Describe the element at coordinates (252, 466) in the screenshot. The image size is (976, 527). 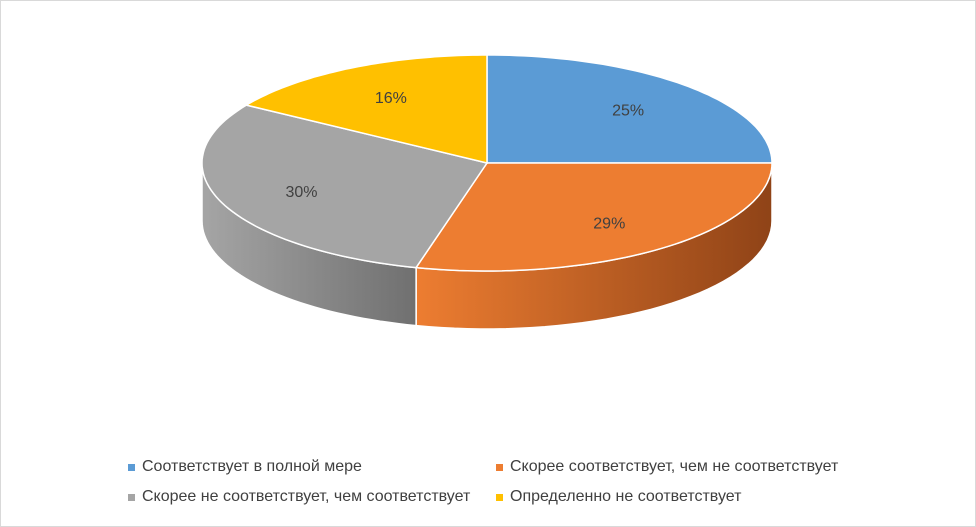
I see `legend-label-1: Соответствует в полной мере` at that location.